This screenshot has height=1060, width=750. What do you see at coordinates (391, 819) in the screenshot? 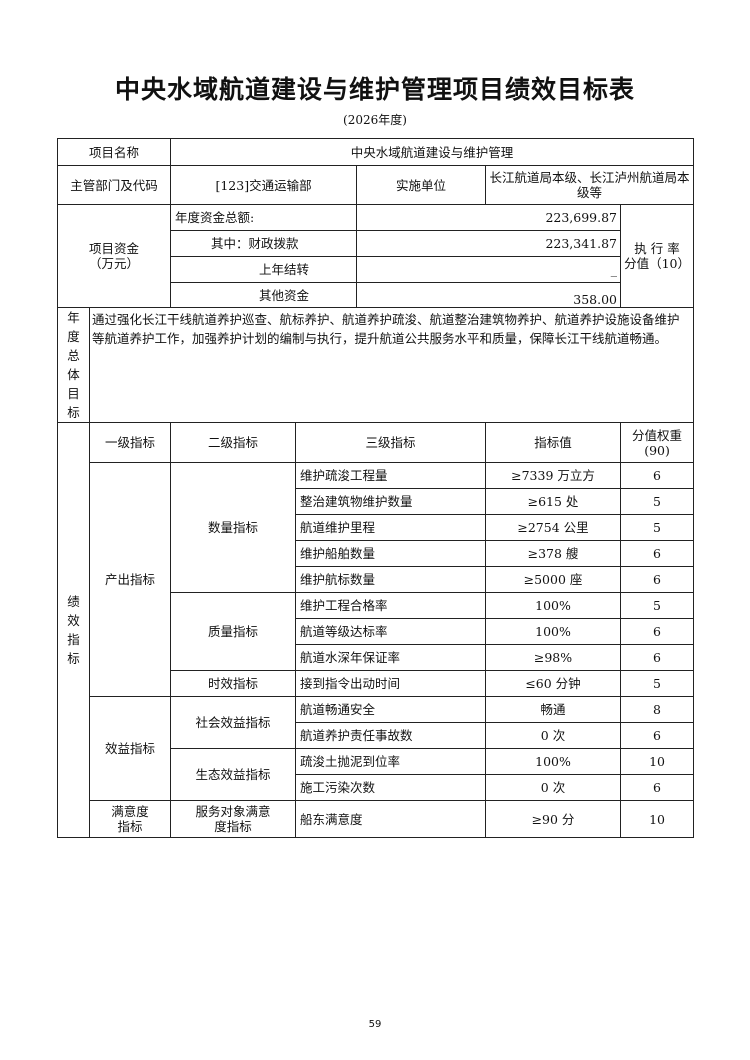
I see `level3-cell: 船东满意度` at bounding box center [391, 819].